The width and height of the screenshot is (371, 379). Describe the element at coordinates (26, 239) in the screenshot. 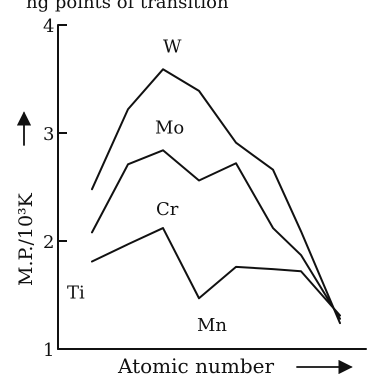

I see `y-axis-label: M.P./10³K` at that location.